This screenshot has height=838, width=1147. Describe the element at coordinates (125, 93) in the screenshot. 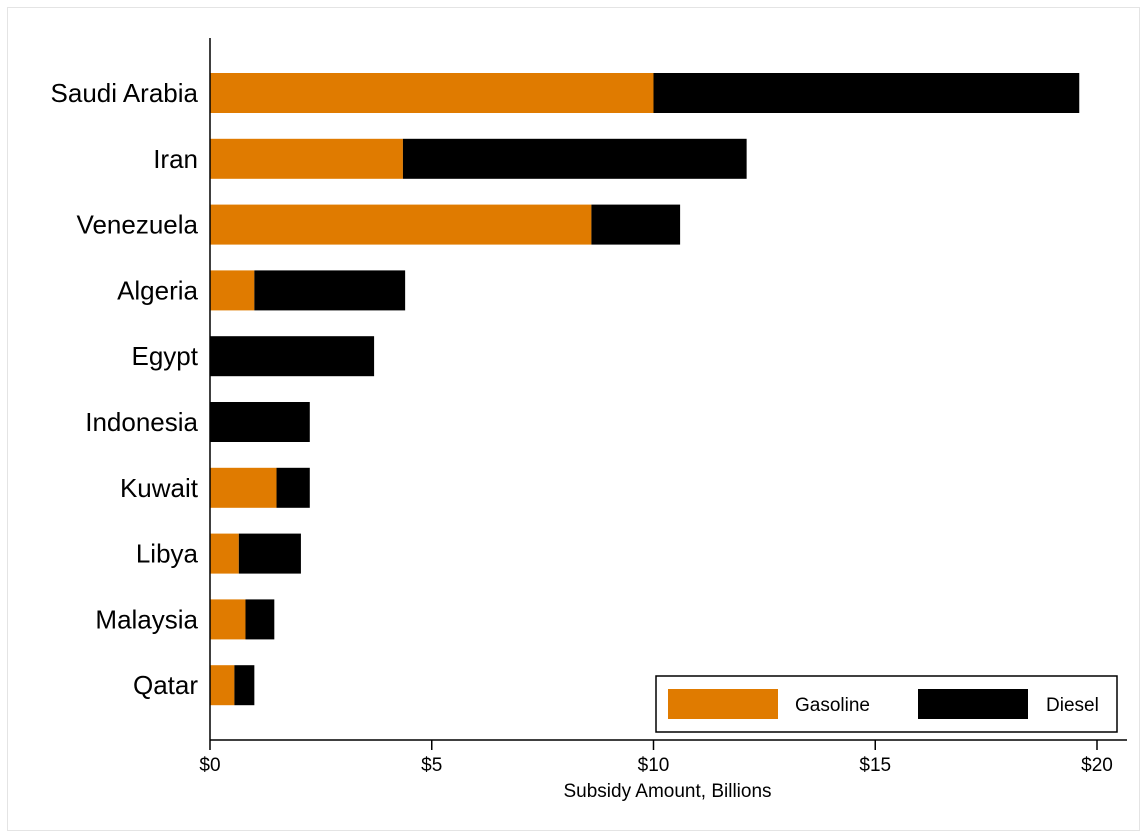

I see `category-label: Saudi Arabia` at that location.